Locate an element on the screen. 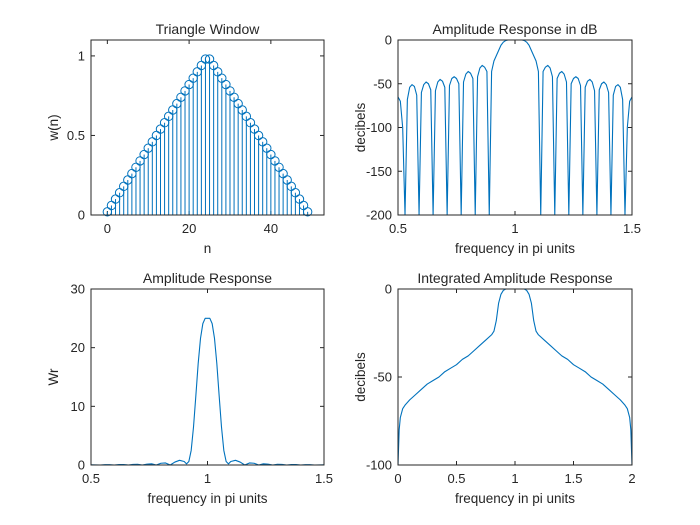 The width and height of the screenshot is (700, 525). x-tick-label: 40 is located at coordinates (271, 228).